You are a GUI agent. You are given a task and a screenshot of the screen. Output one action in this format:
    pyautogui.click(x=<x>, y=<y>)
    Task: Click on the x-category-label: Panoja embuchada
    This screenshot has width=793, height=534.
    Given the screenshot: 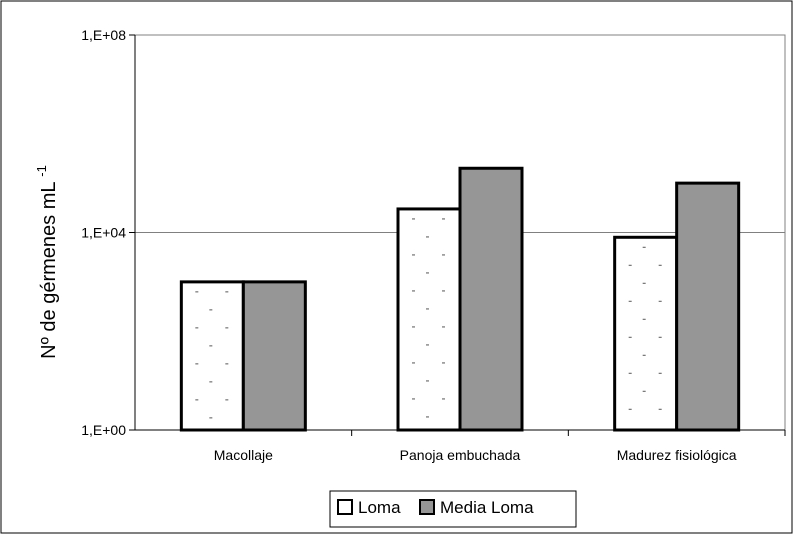 What is the action you would take?
    pyautogui.click(x=460, y=455)
    